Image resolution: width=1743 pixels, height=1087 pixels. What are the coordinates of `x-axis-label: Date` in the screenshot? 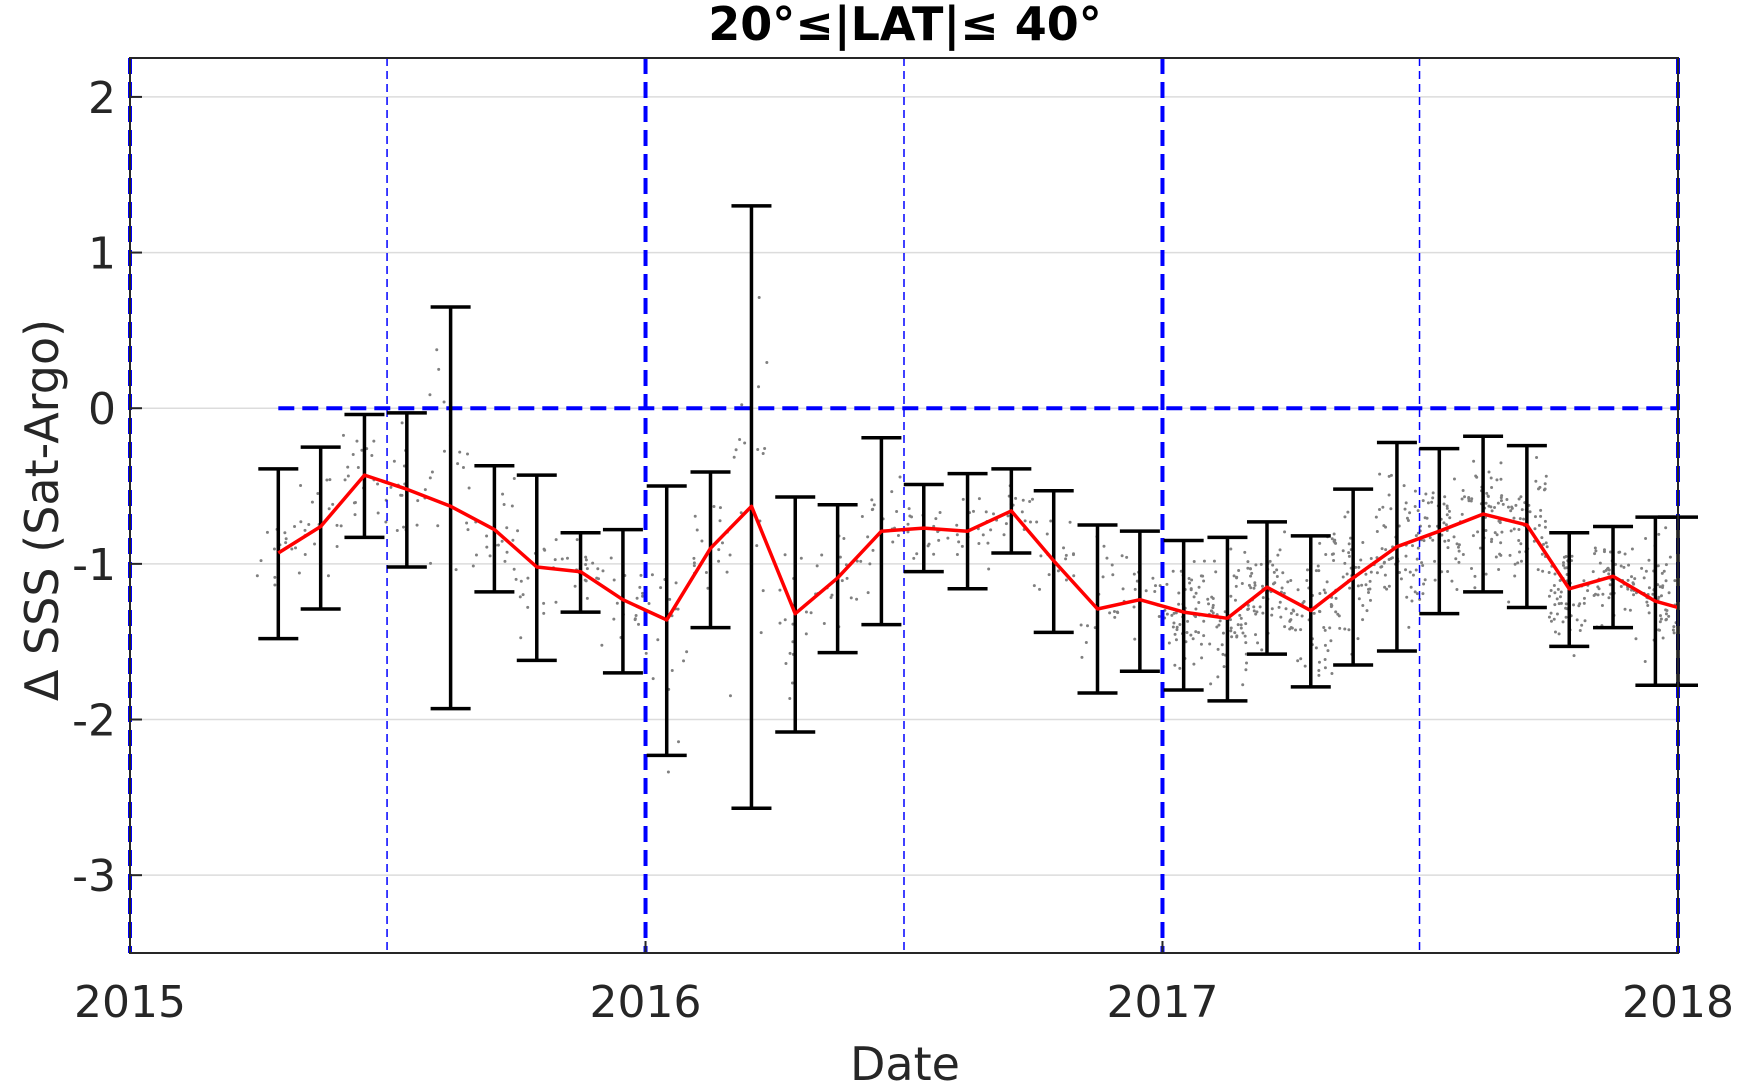 It's located at (905, 1062).